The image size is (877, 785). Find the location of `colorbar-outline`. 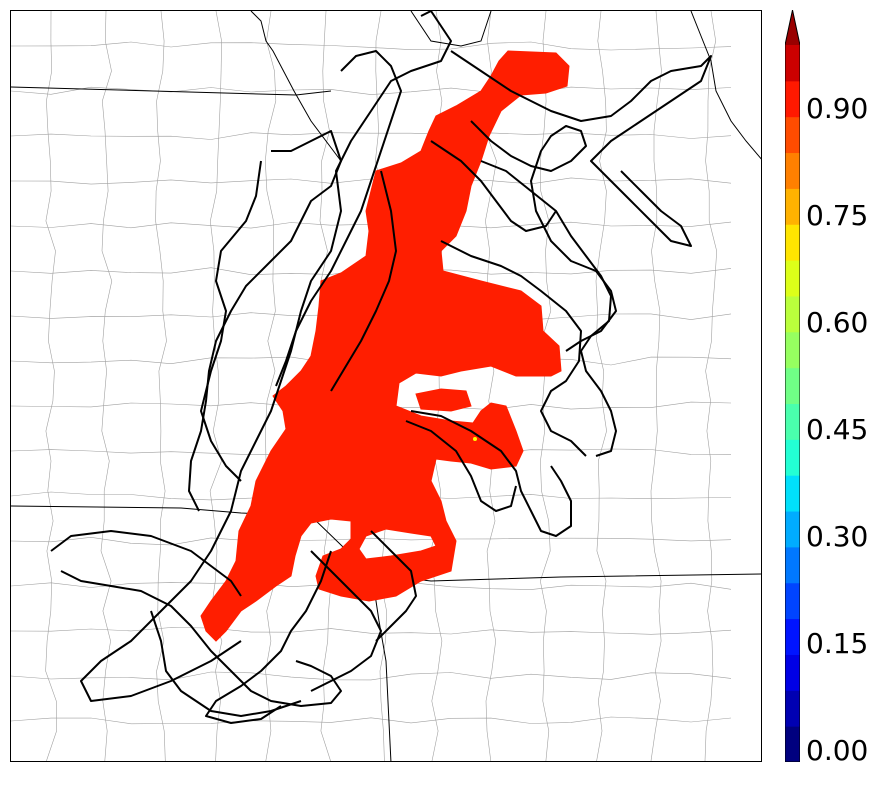

colorbar-outline is located at coordinates (792, 386).